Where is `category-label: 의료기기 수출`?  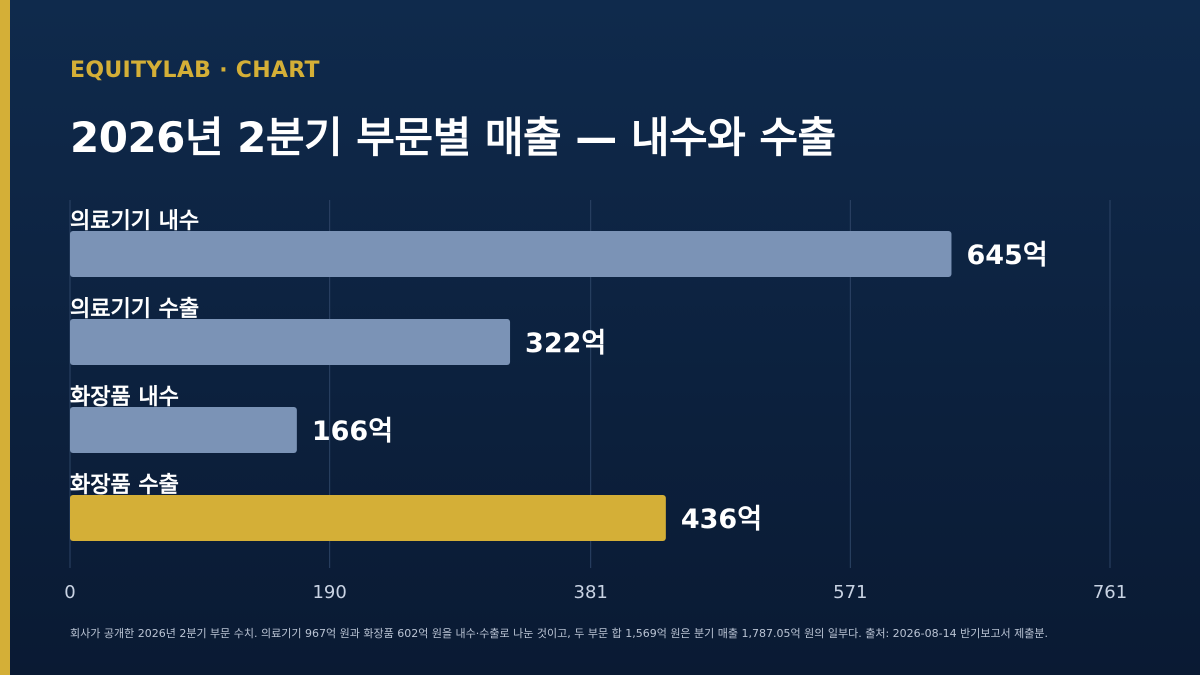 category-label: 의료기기 수출 is located at coordinates (134, 309).